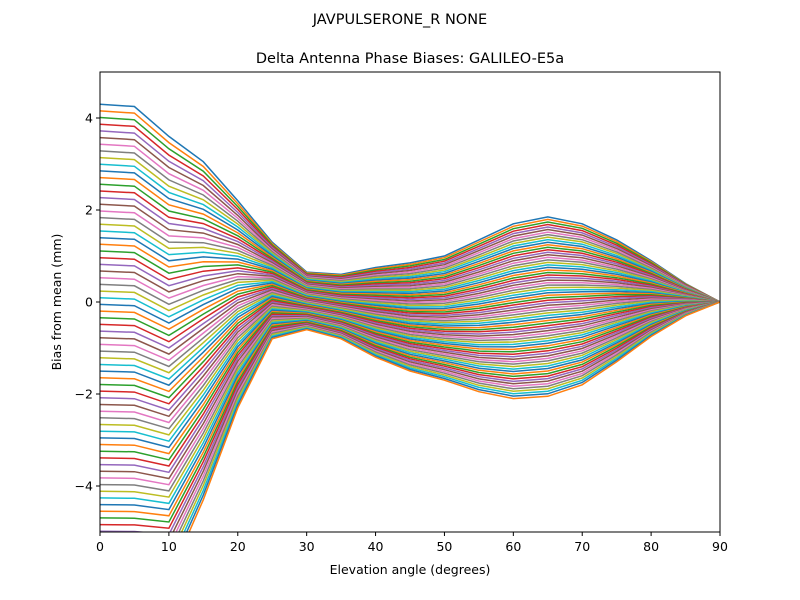 The image size is (800, 600). I want to click on y-tick-label: 0, so click(89, 302).